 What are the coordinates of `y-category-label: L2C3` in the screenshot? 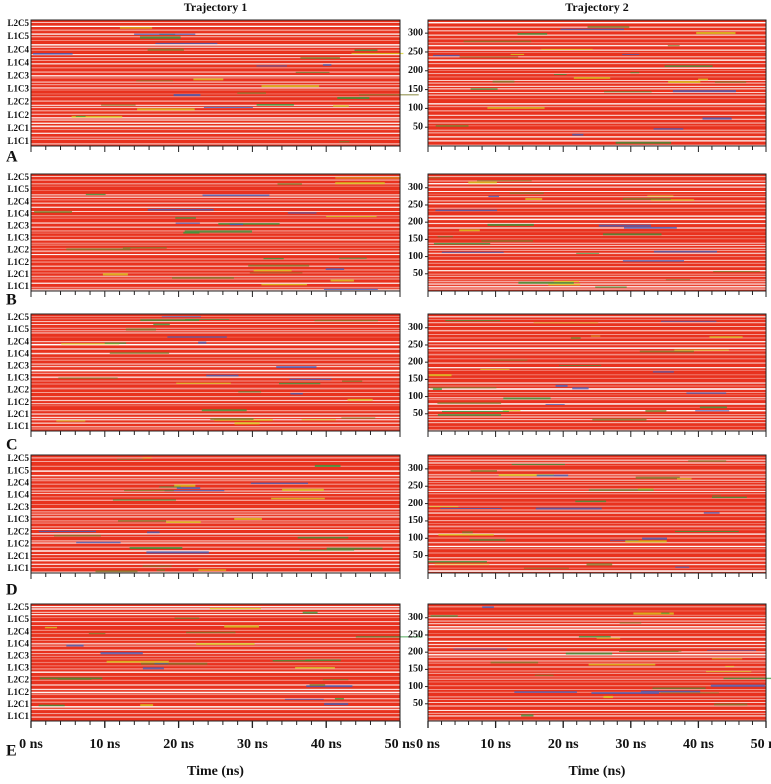 It's located at (18, 656).